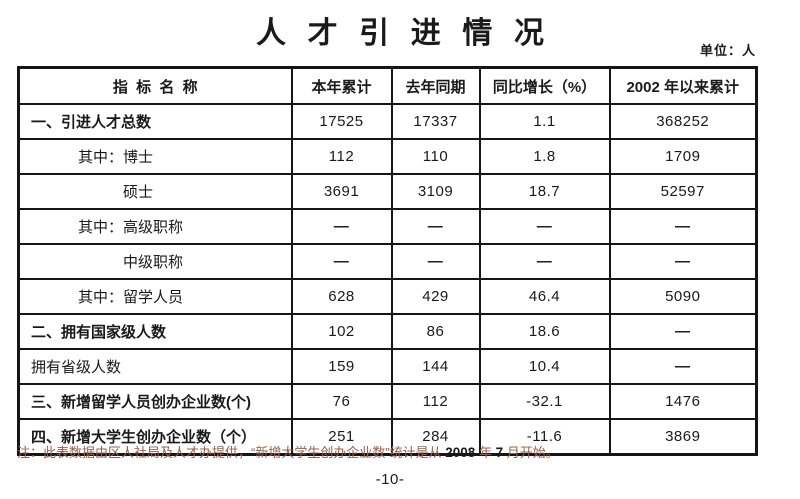 This screenshot has width=800, height=499. I want to click on footnote-text: 7, so click(499, 452).